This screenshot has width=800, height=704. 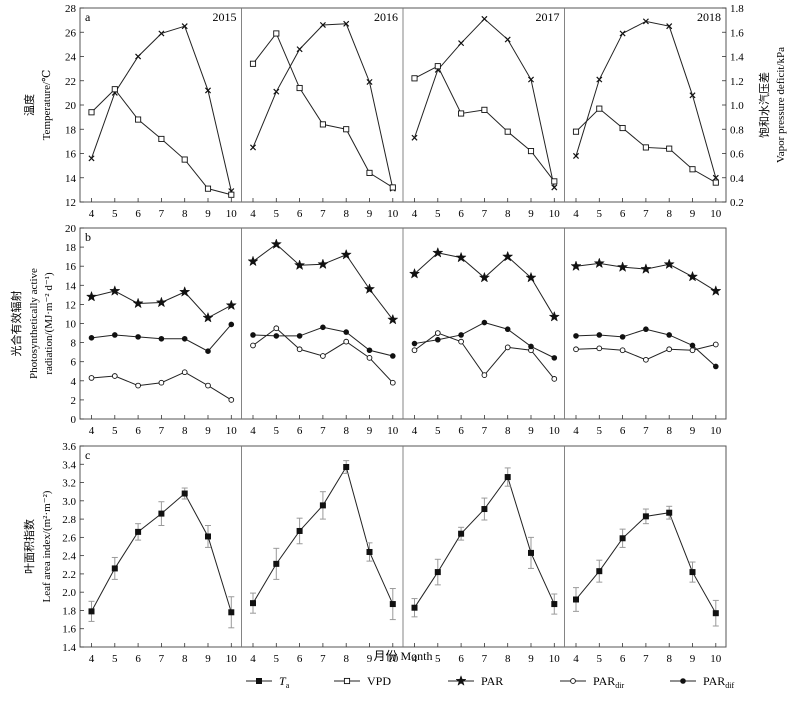 I want to click on y2-tick-label: 0.2, so click(x=737, y=203).